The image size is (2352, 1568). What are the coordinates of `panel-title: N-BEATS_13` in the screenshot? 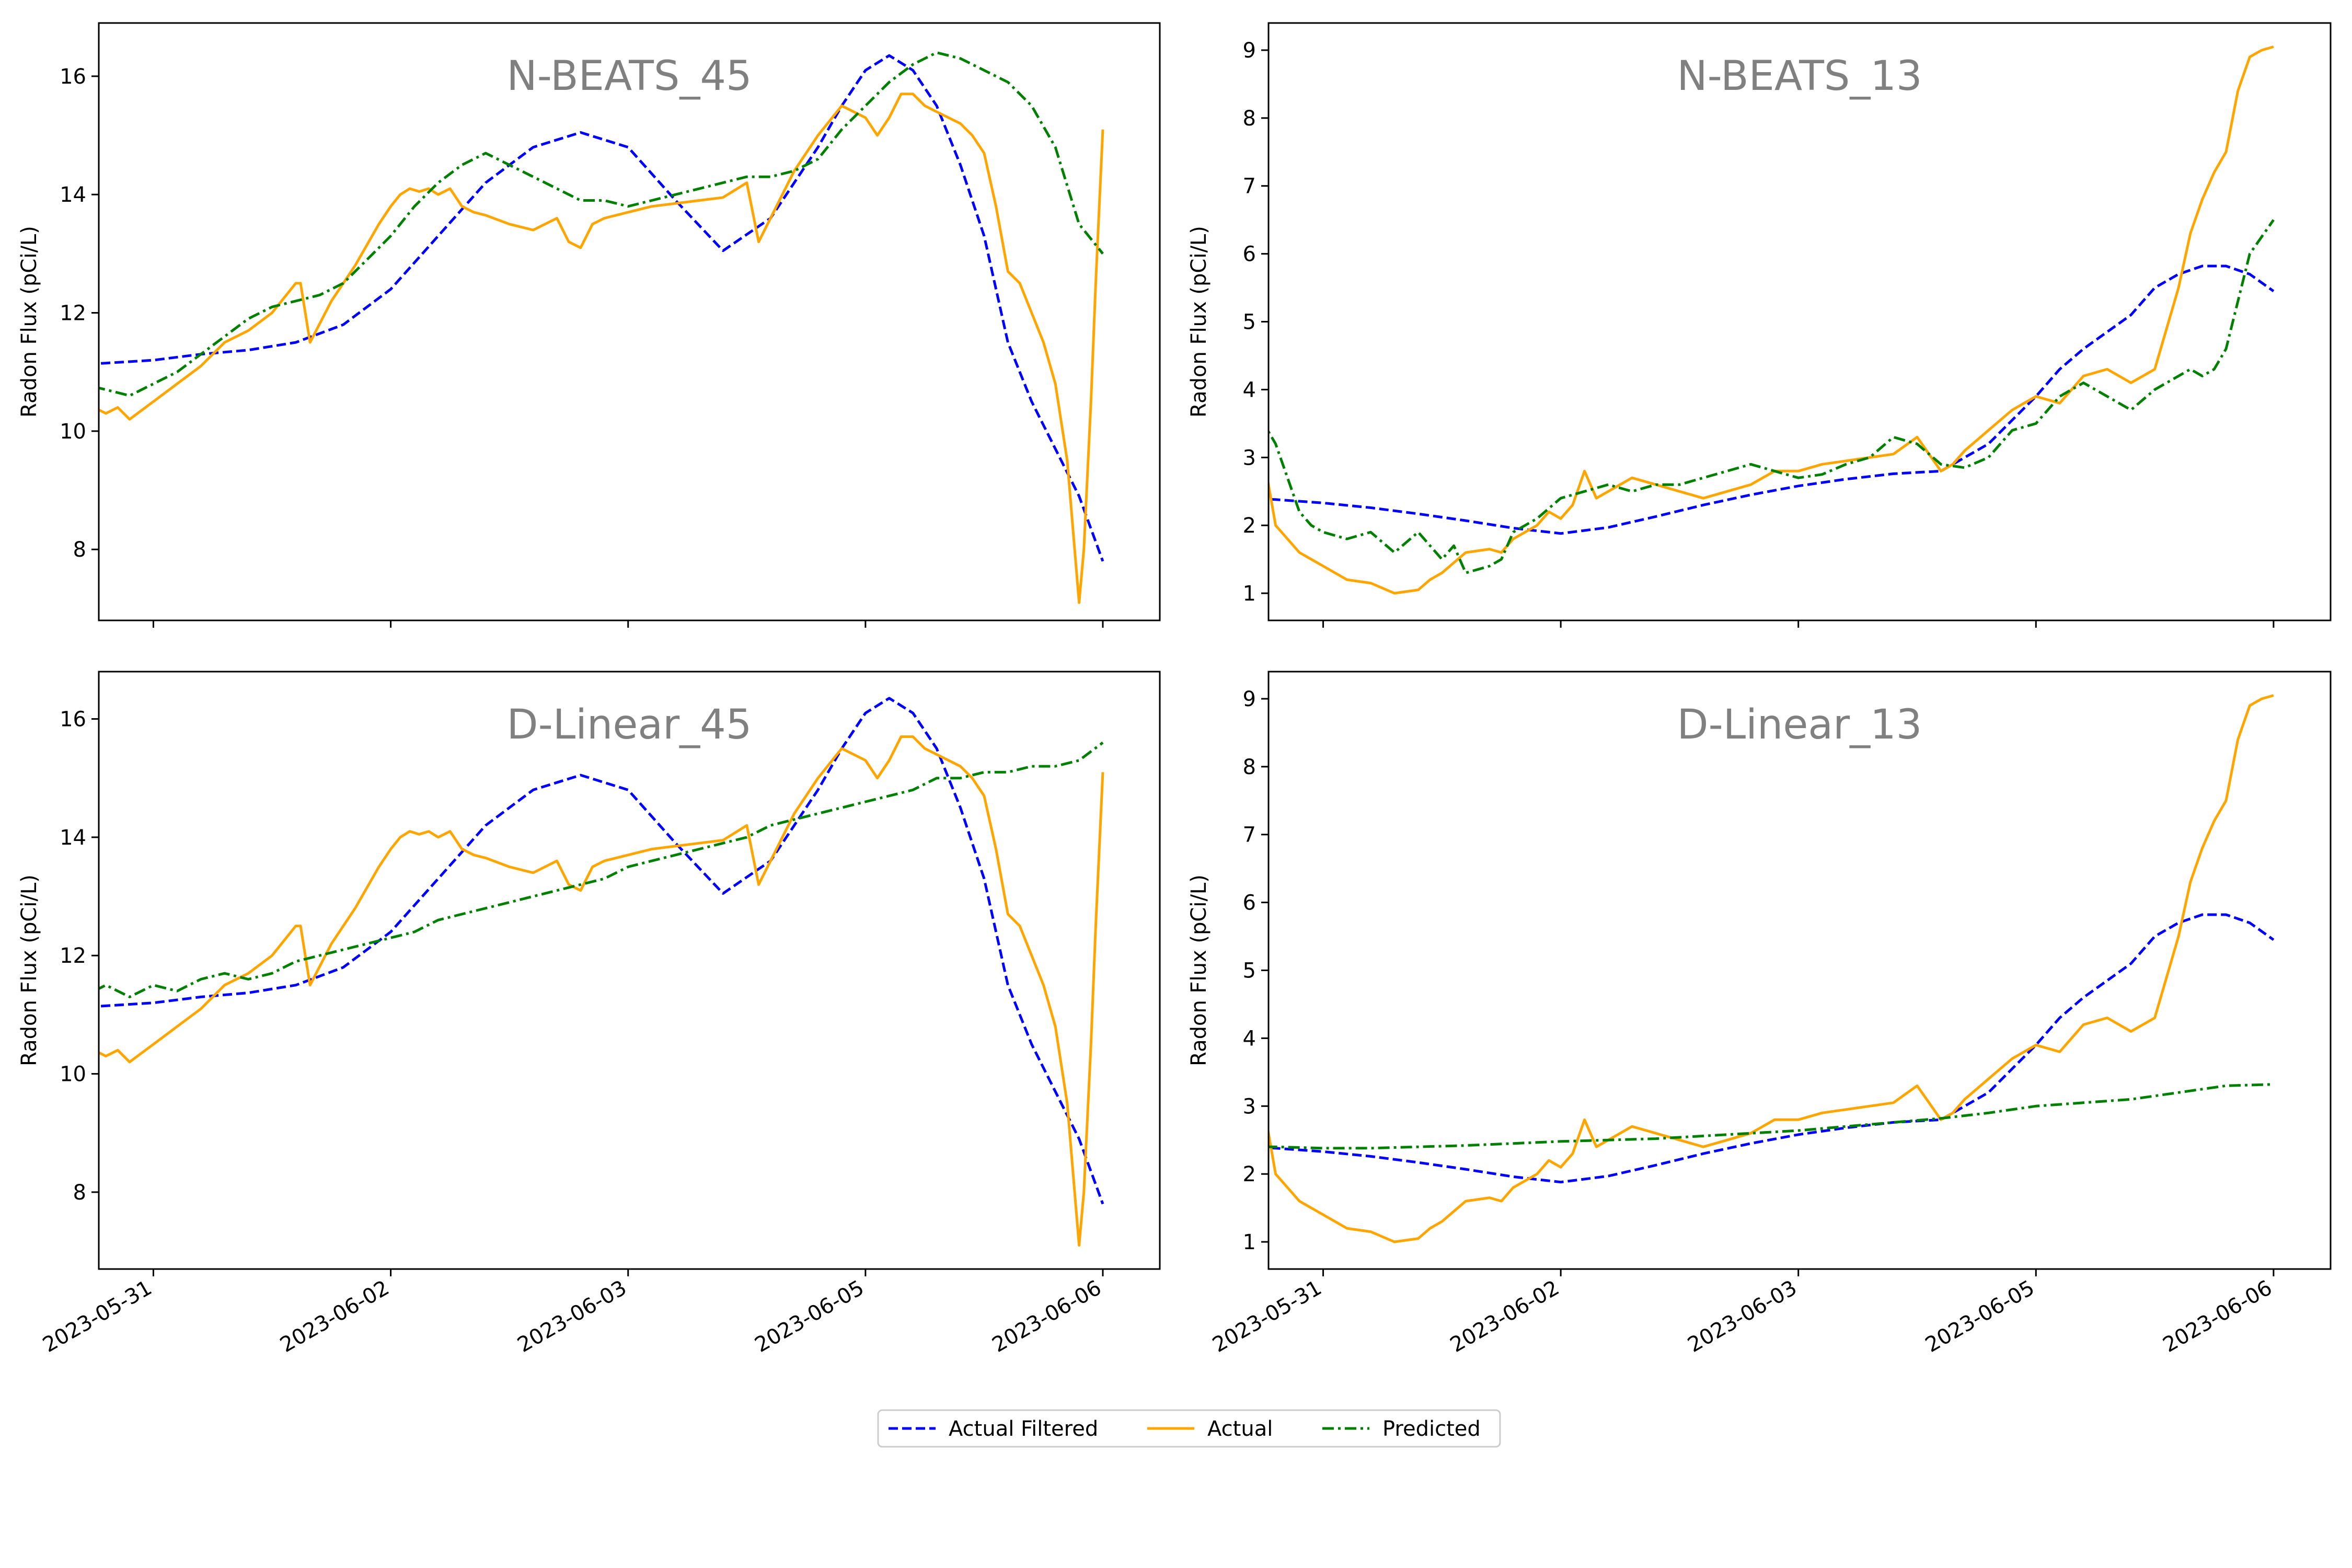 It's located at (1799, 76).